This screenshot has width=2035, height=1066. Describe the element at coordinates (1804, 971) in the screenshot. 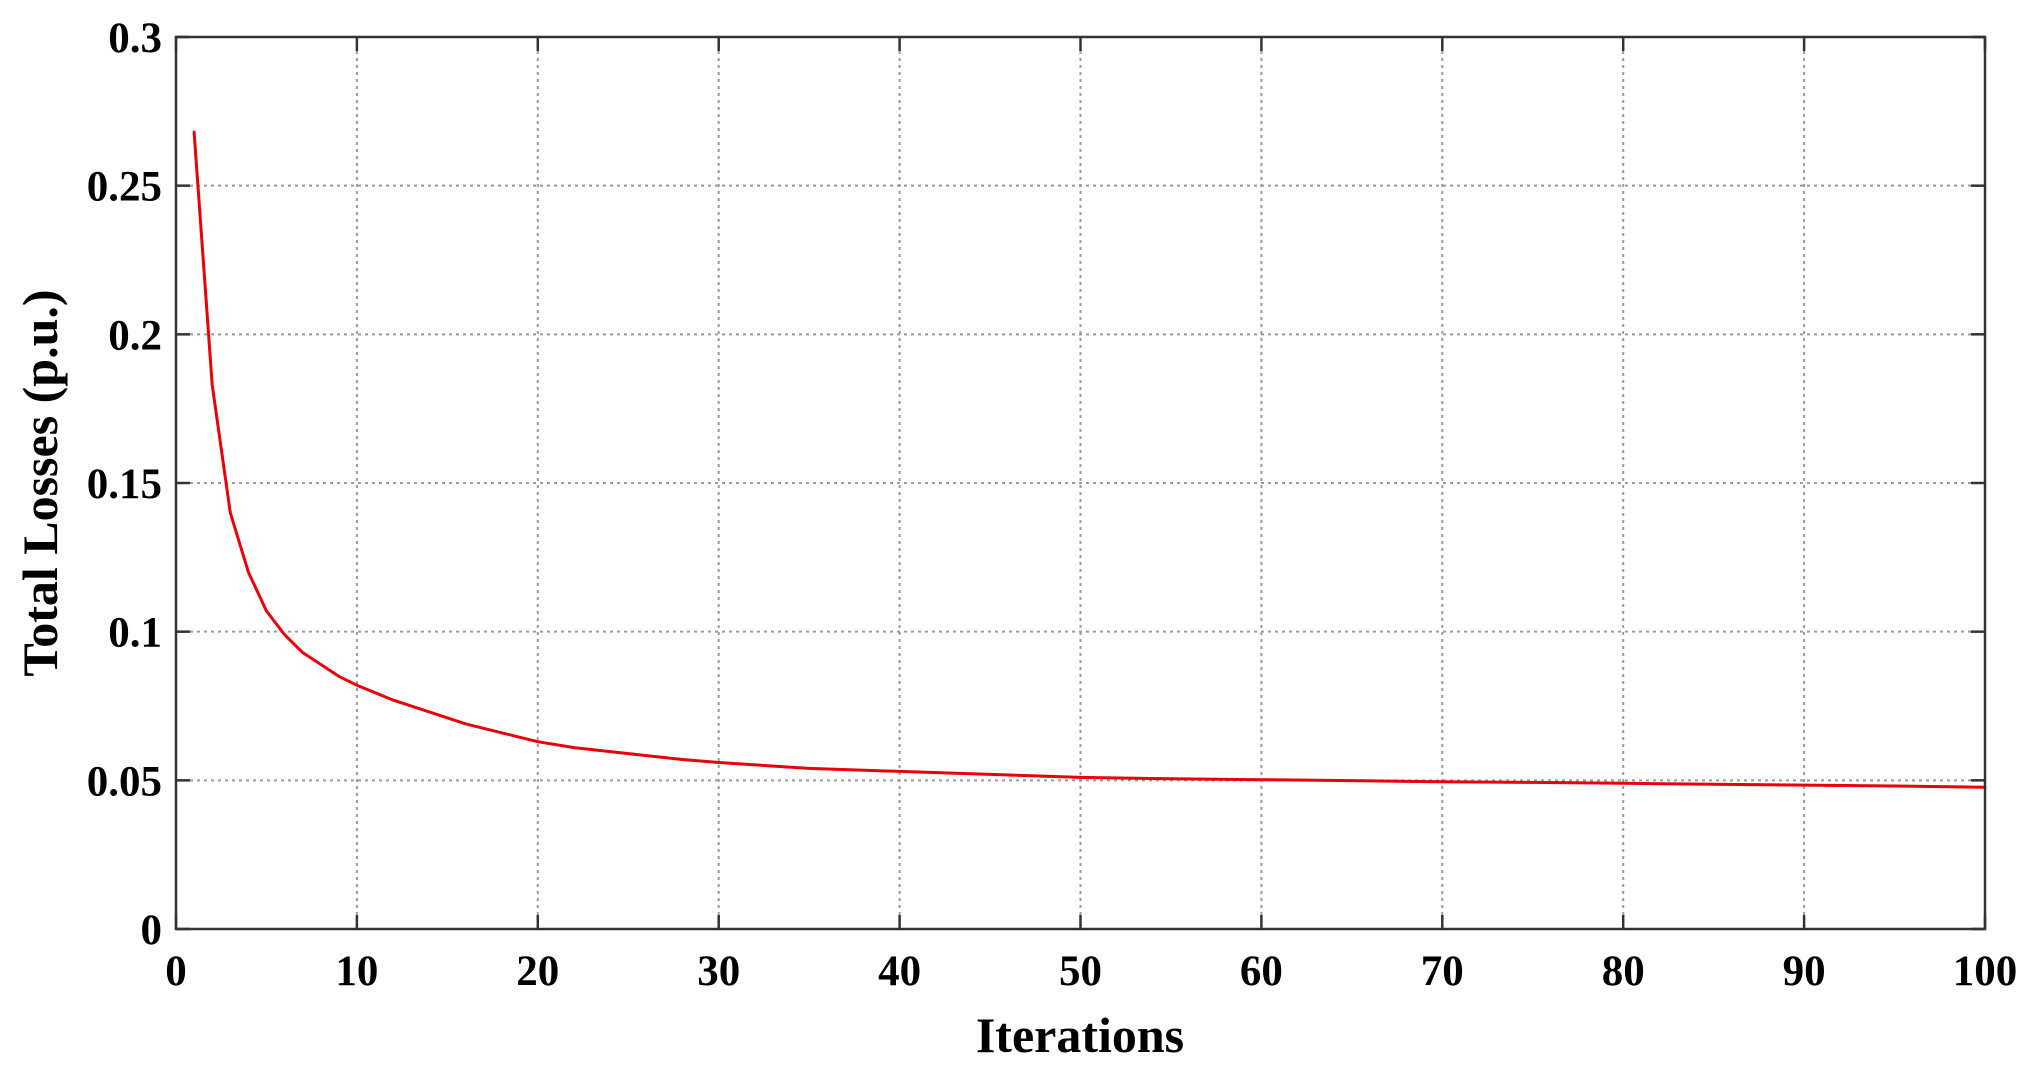

I see `x-tick-label: 90` at that location.